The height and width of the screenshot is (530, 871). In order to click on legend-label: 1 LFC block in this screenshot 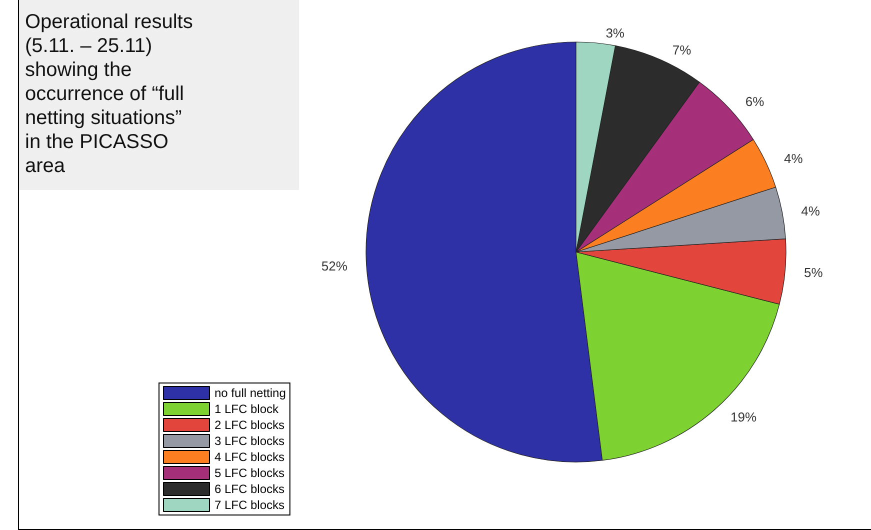, I will do `click(247, 409)`.